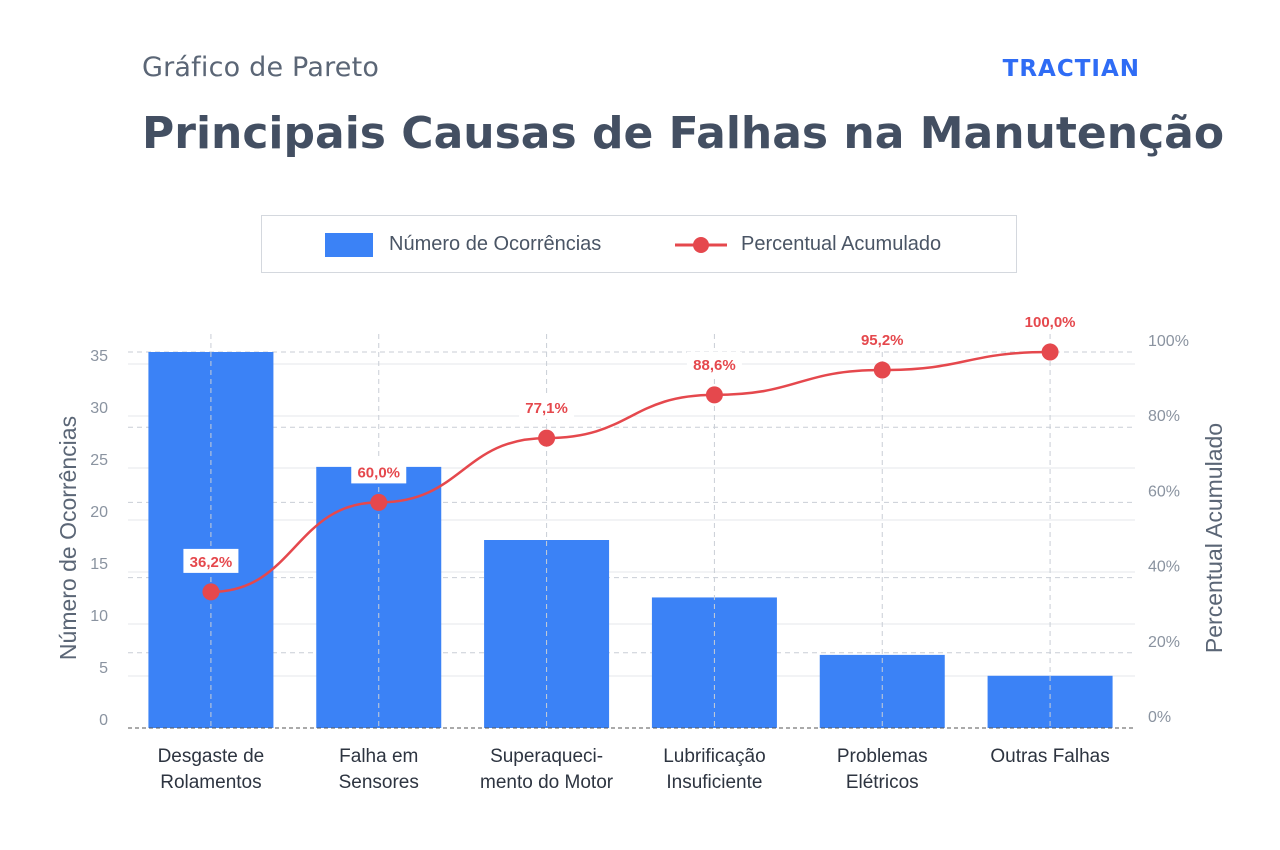 The height and width of the screenshot is (850, 1280). Describe the element at coordinates (1159, 717) in the screenshot. I see `y-right-tick-label: 0%` at that location.